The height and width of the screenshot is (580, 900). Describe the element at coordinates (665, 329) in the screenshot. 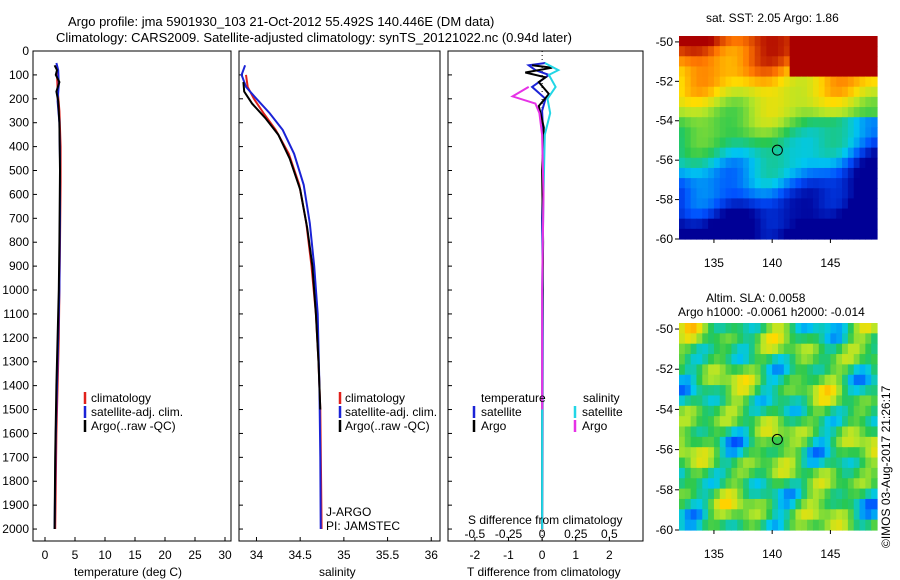

I see `map-y-tick-label: -50` at that location.